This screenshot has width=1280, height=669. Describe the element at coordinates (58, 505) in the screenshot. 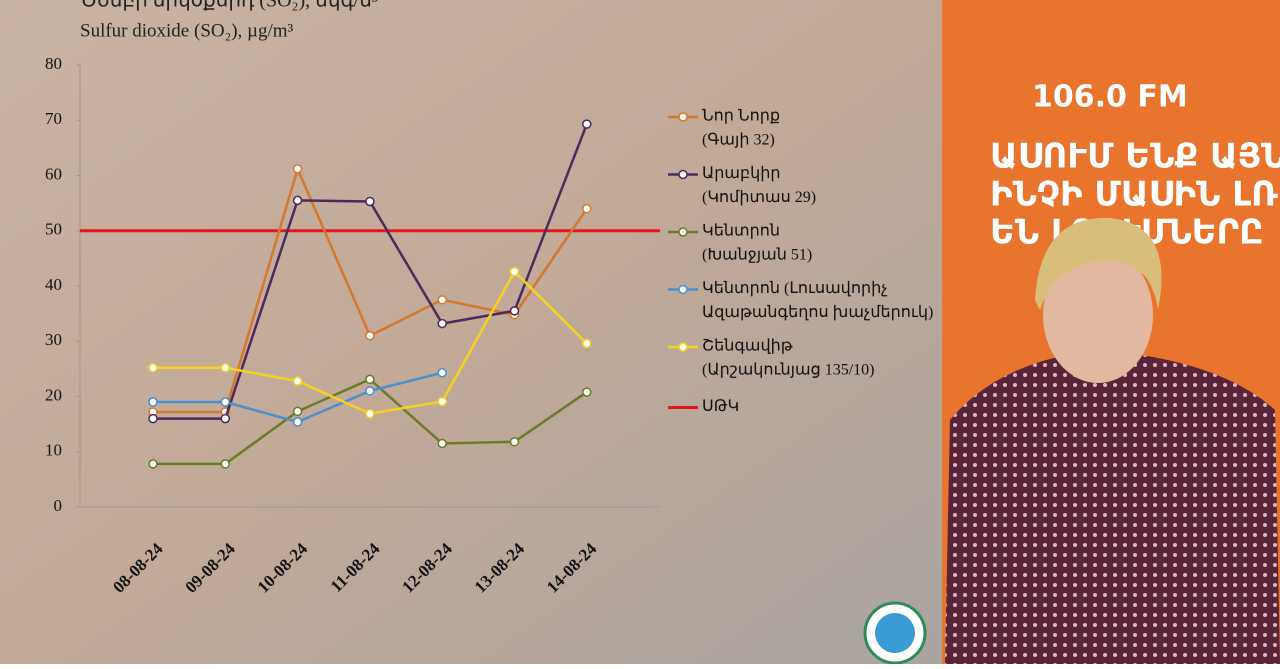

I see `y-tick-label: 0` at that location.